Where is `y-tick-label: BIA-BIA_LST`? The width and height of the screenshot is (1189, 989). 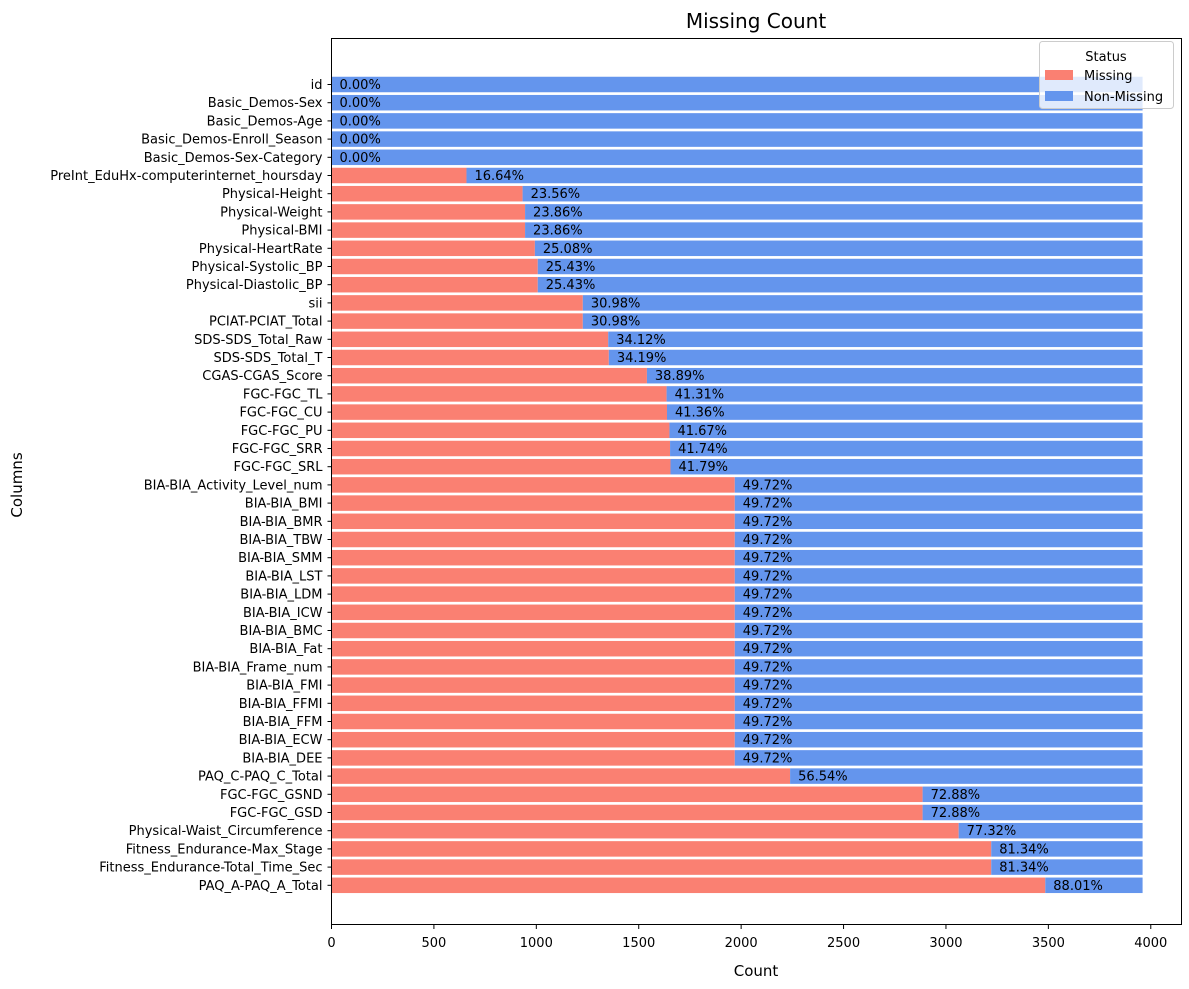
y-tick-label: BIA-BIA_LST is located at coordinates (283, 576).